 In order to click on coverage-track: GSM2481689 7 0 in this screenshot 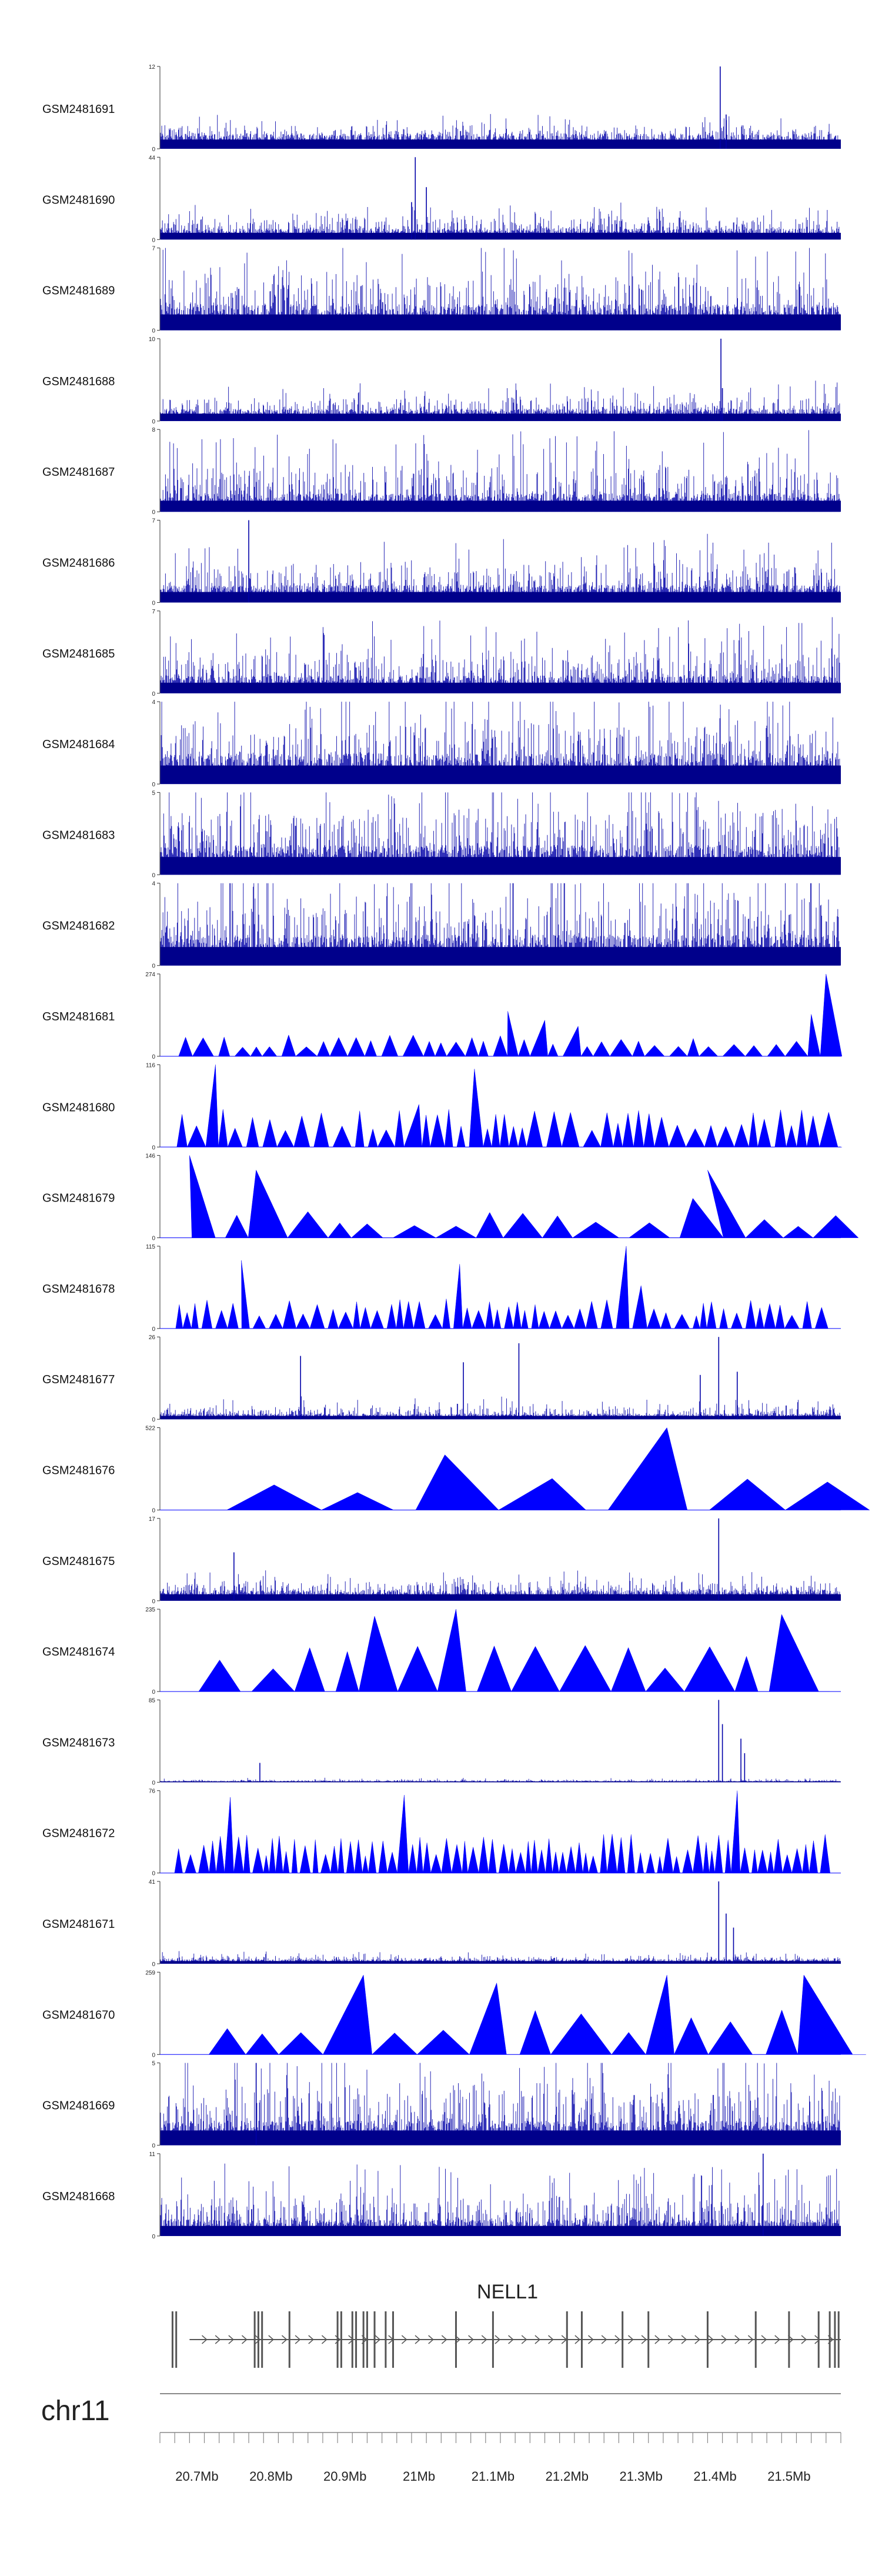, I will do `click(441, 290)`.